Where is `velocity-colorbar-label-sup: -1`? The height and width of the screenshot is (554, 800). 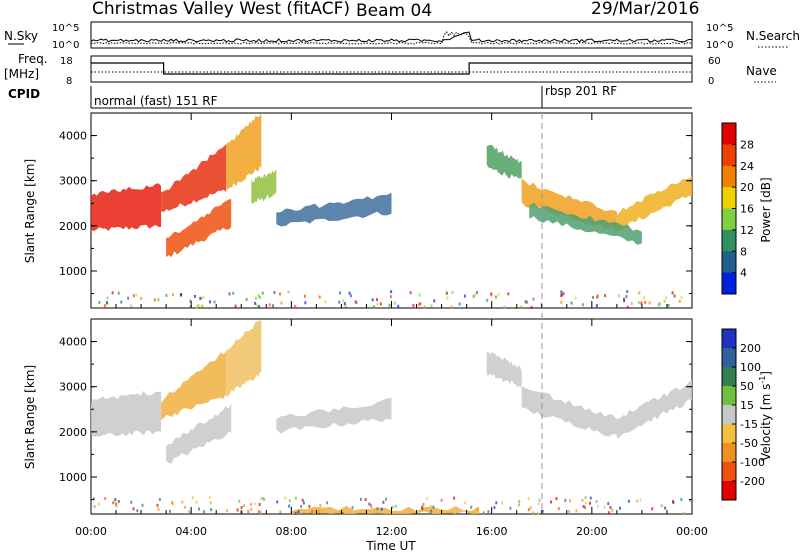 velocity-colorbar-label-sup: -1 is located at coordinates (762, 380).